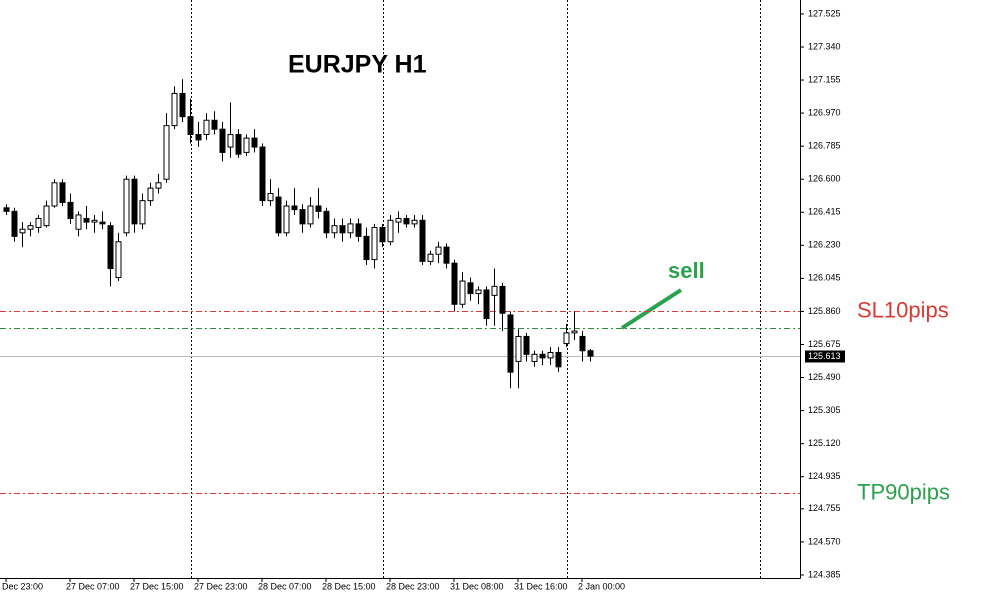 The height and width of the screenshot is (600, 1001). What do you see at coordinates (157, 586) in the screenshot?
I see `x-tick-label: 27 Dec 15:00` at bounding box center [157, 586].